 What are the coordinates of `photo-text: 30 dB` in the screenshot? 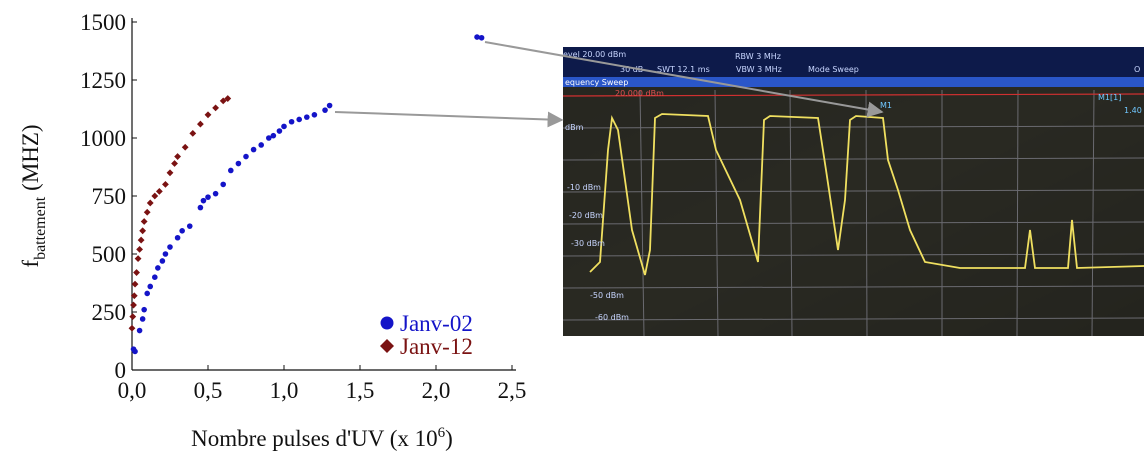 It's located at (631, 69).